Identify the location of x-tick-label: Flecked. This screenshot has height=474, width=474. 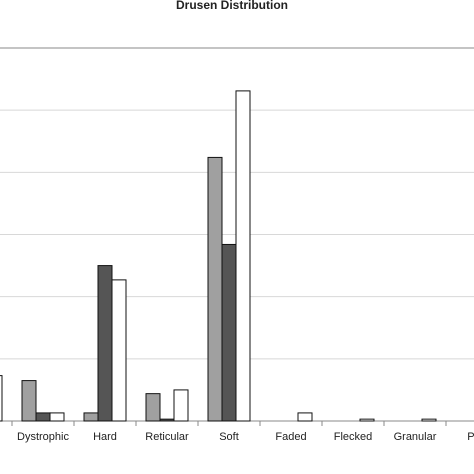
(353, 437).